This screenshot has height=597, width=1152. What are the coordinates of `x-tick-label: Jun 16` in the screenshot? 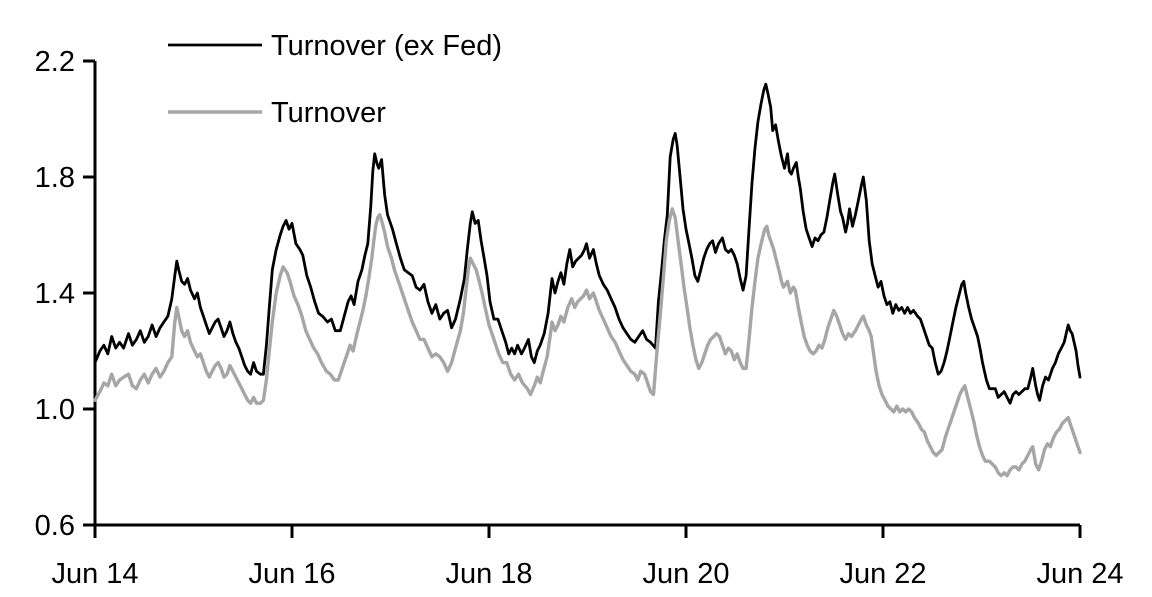 It's located at (291, 574).